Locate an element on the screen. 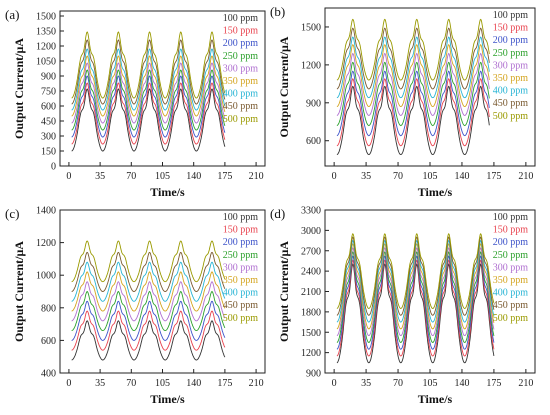 The width and height of the screenshot is (550, 415). y-tick-label: 150 is located at coordinates (48, 152).